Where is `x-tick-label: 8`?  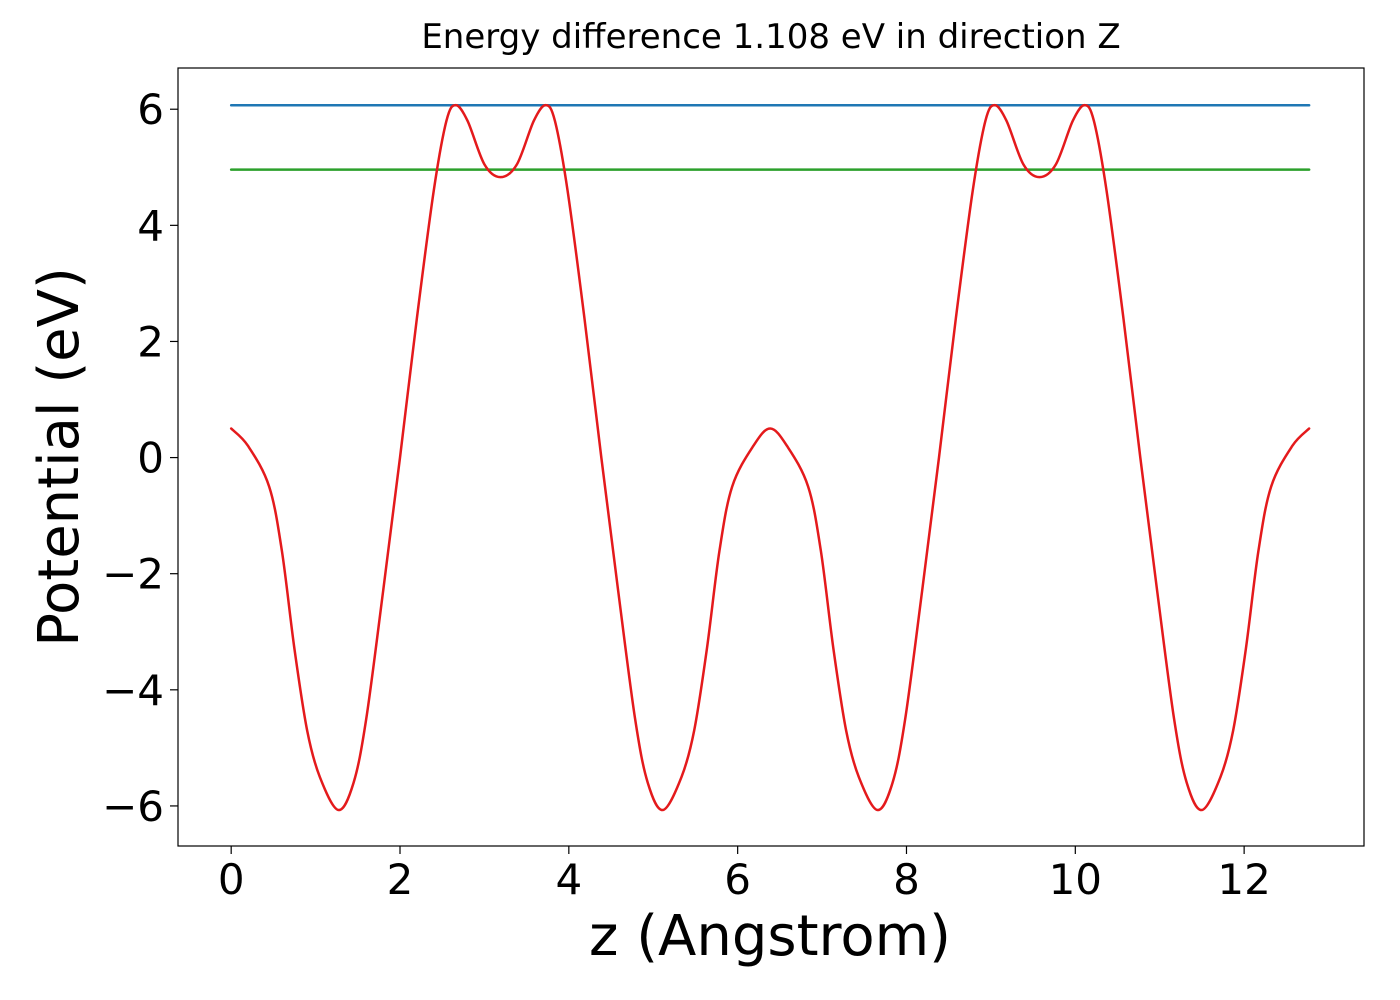
x-tick-label: 8 is located at coordinates (906, 879).